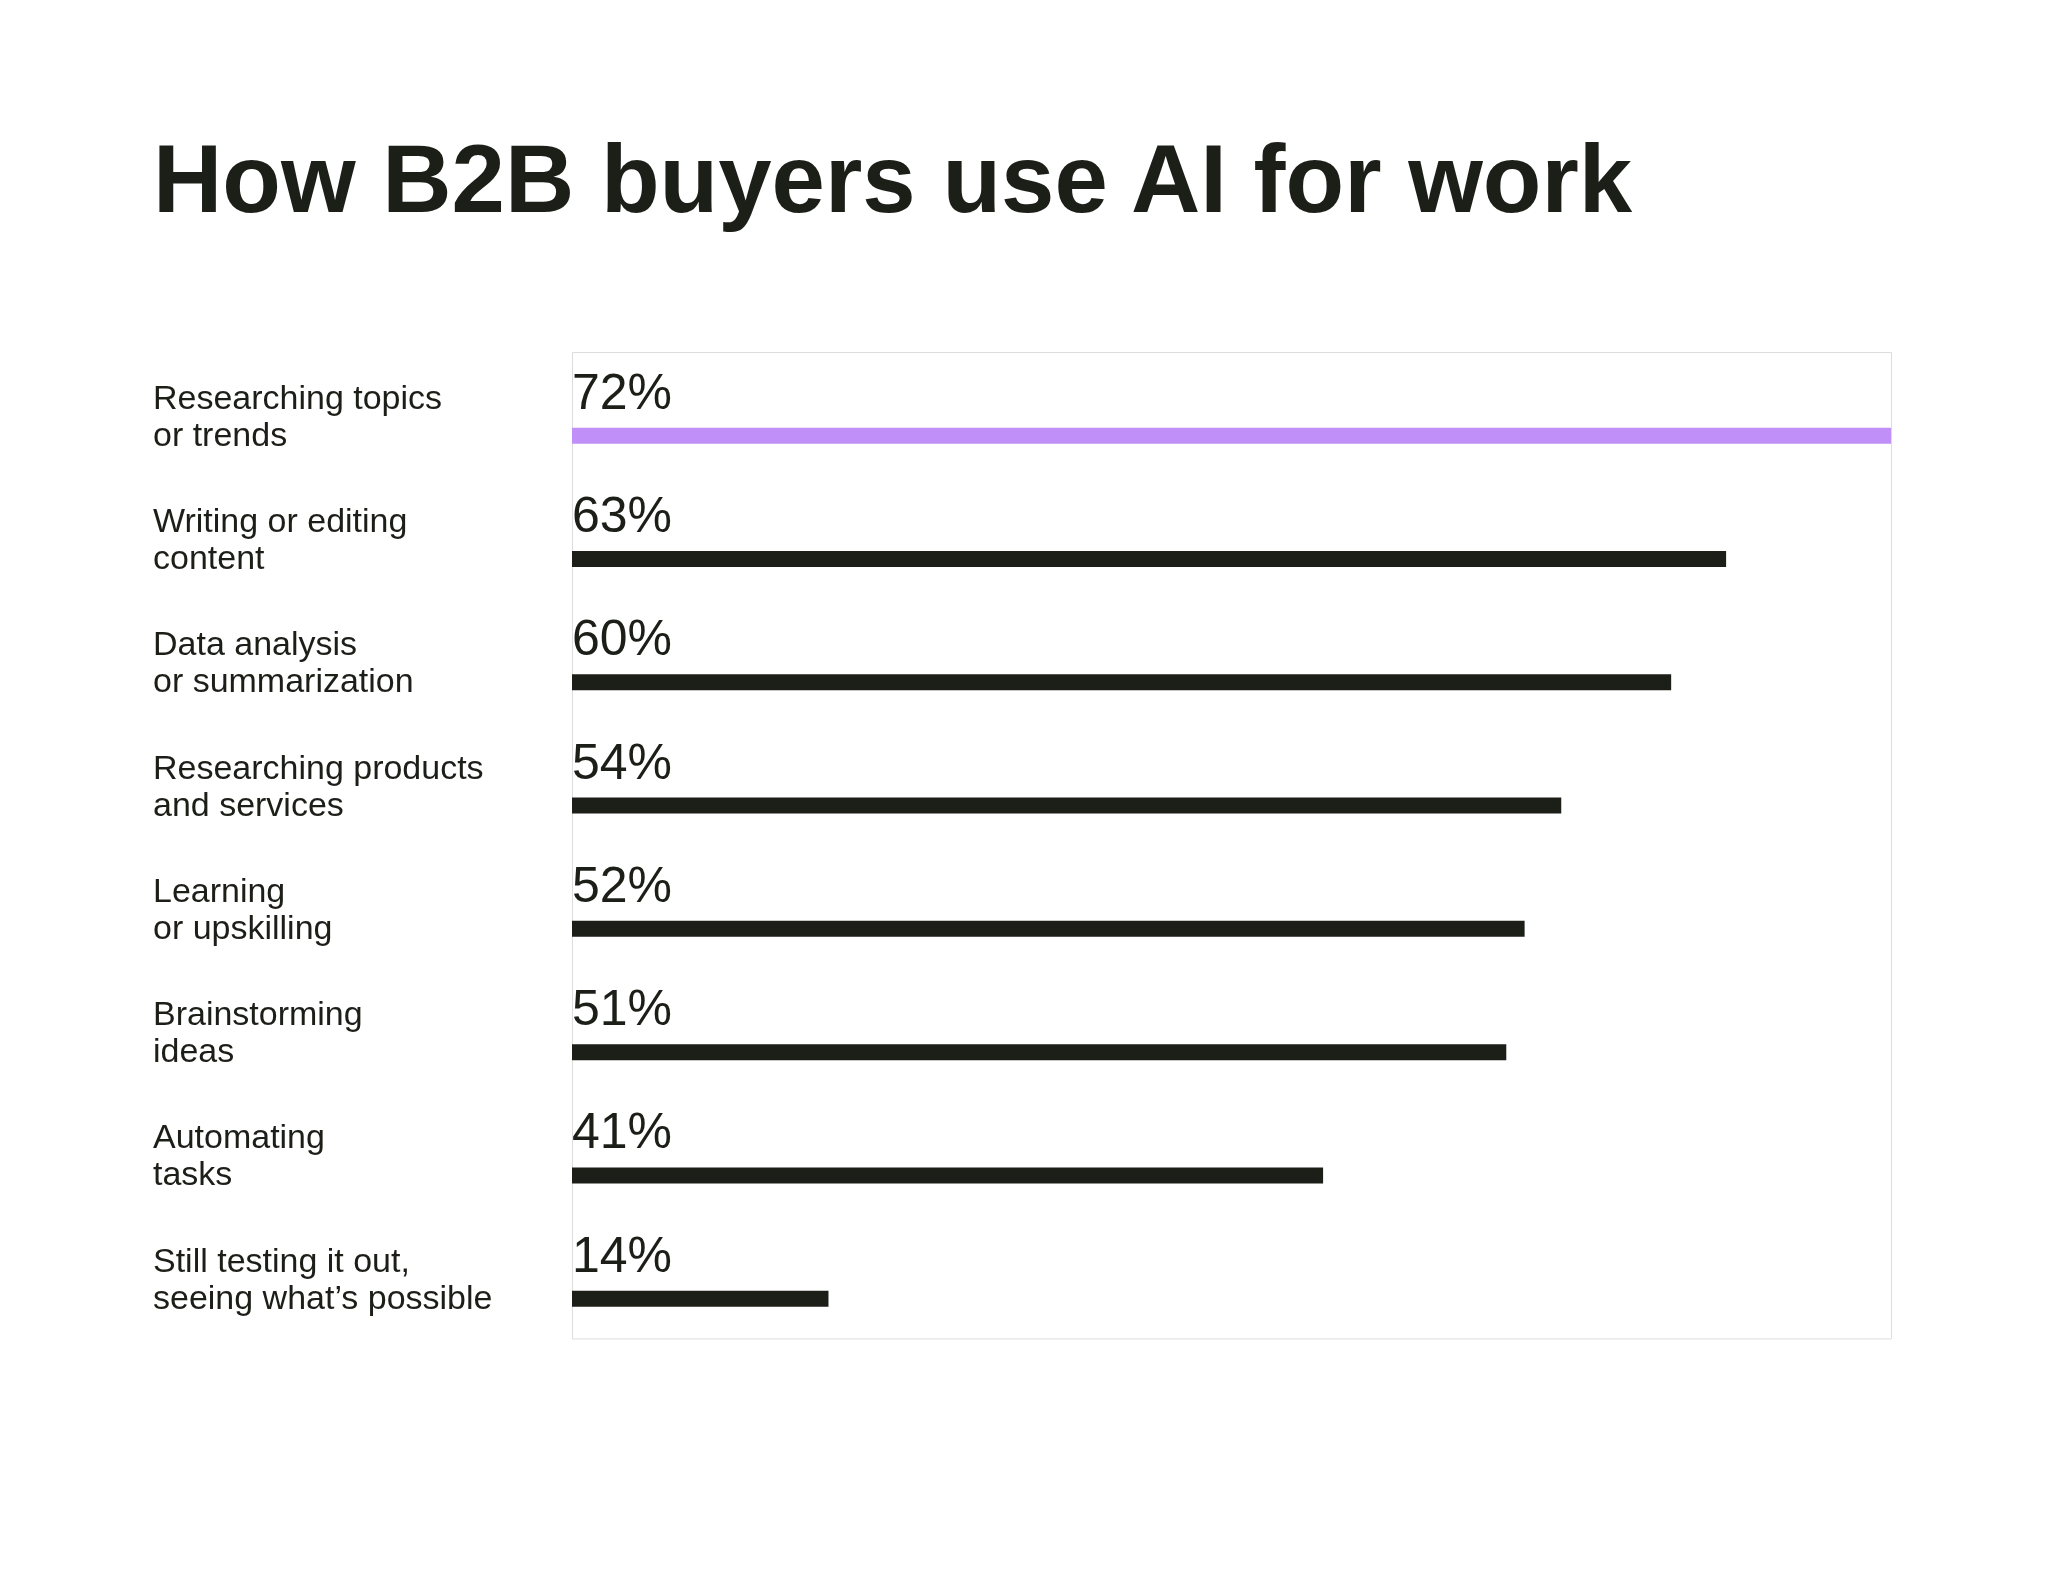  What do you see at coordinates (622, 1254) in the screenshot?
I see `data-label: 14%` at bounding box center [622, 1254].